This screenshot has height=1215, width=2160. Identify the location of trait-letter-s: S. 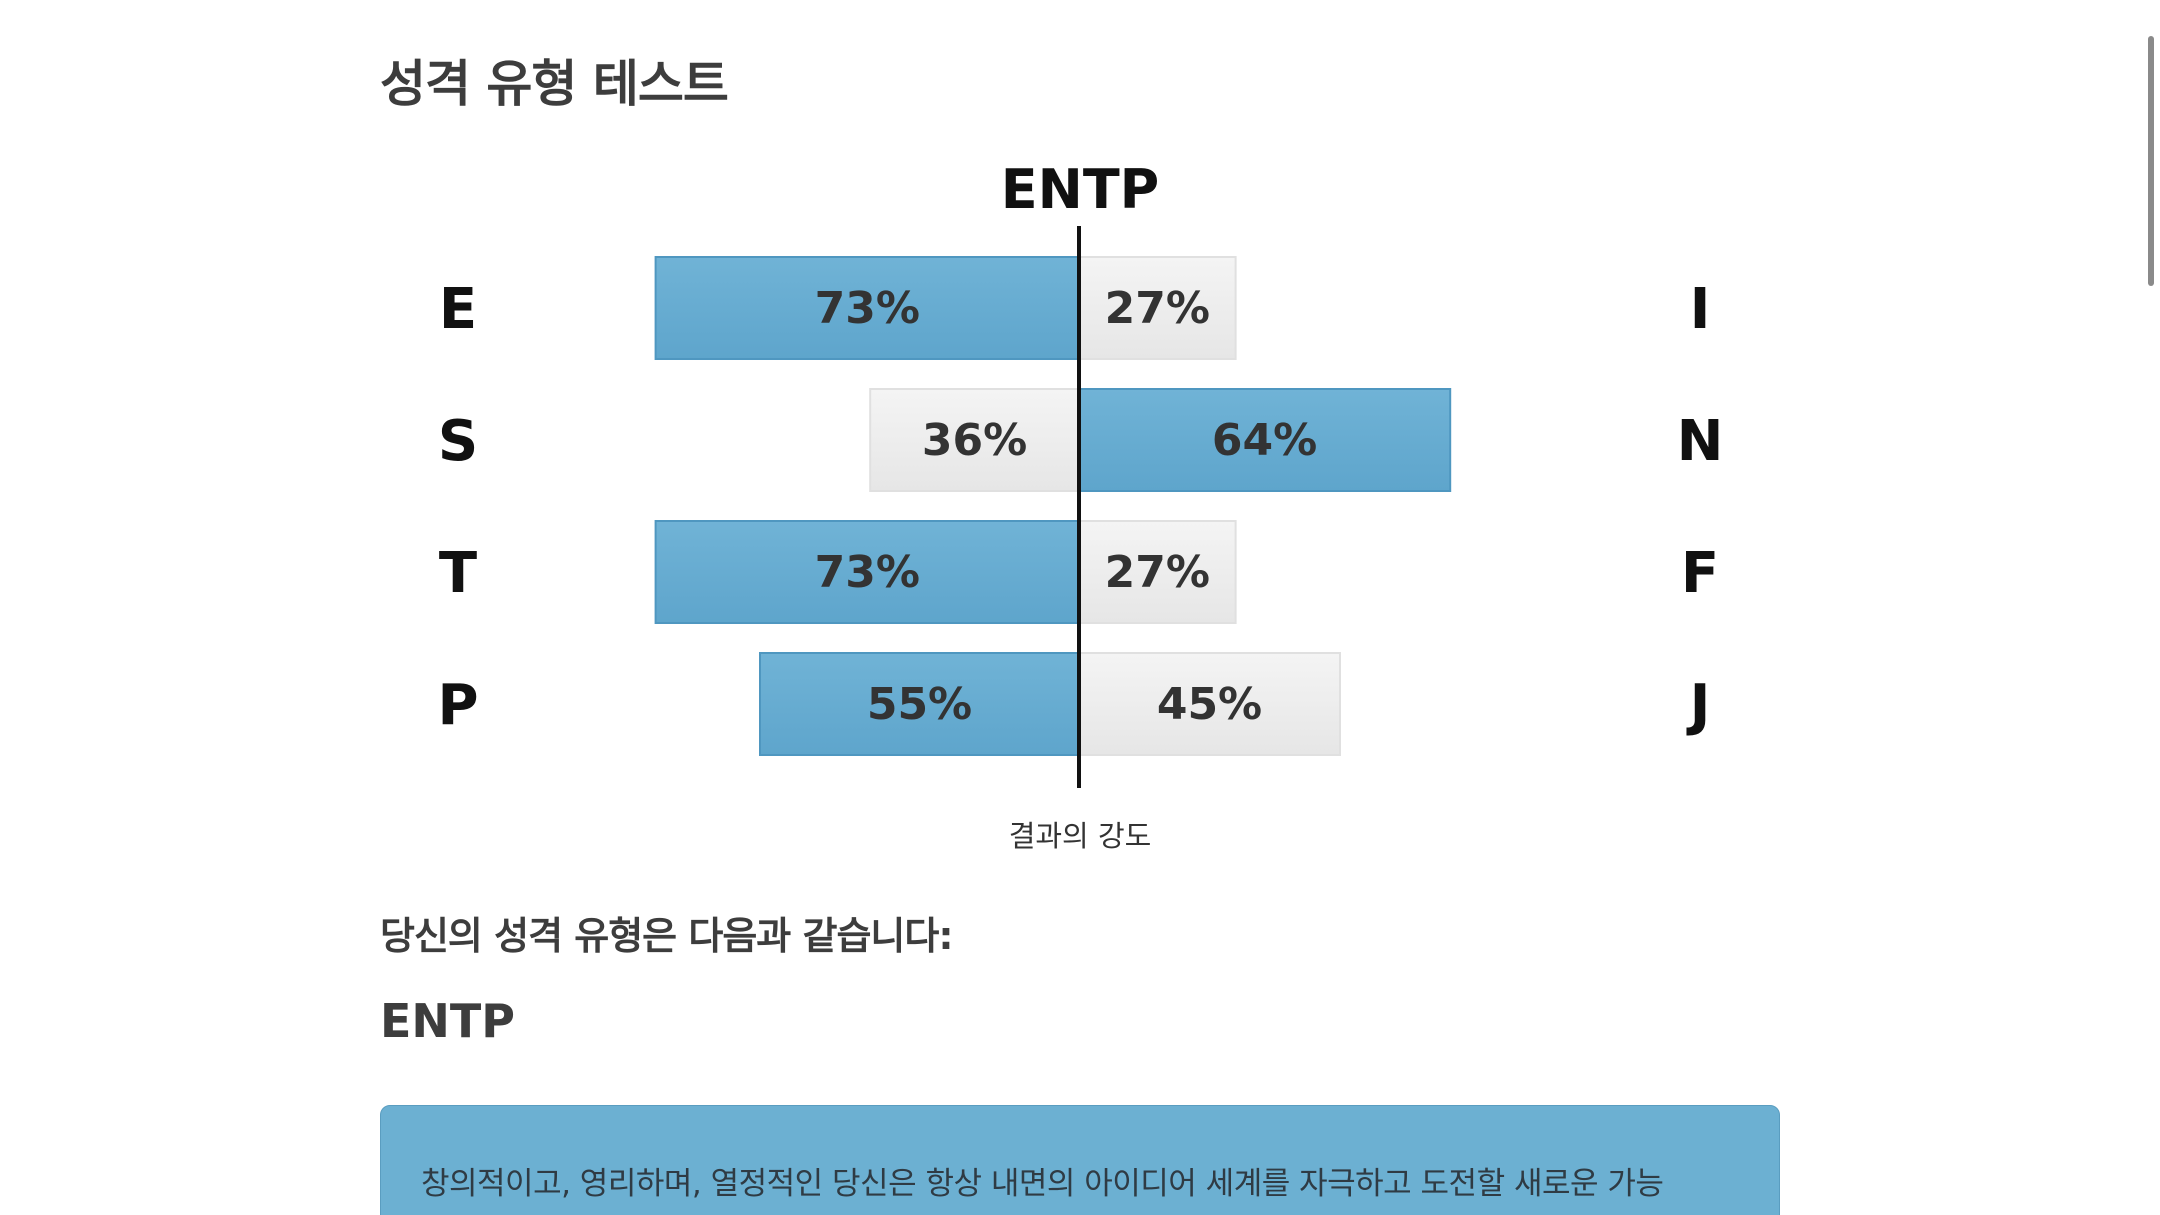
(458, 441).